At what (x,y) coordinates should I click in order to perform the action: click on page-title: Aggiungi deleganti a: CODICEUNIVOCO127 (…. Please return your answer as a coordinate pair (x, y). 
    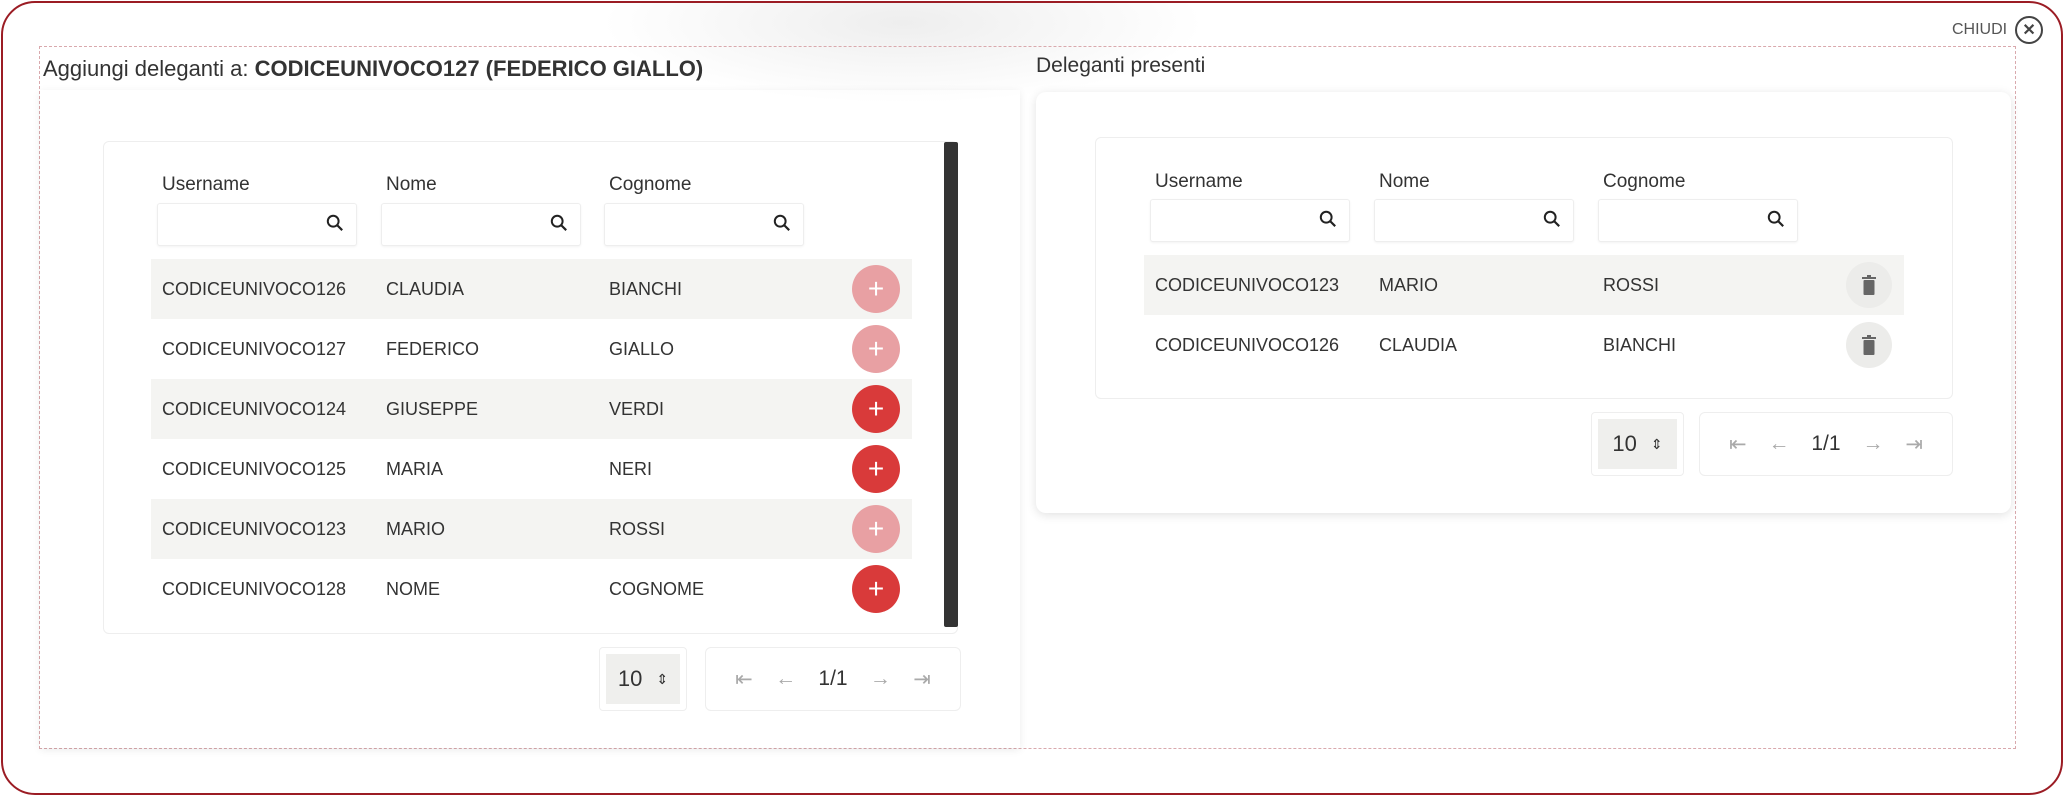
    Looking at the image, I should click on (373, 69).